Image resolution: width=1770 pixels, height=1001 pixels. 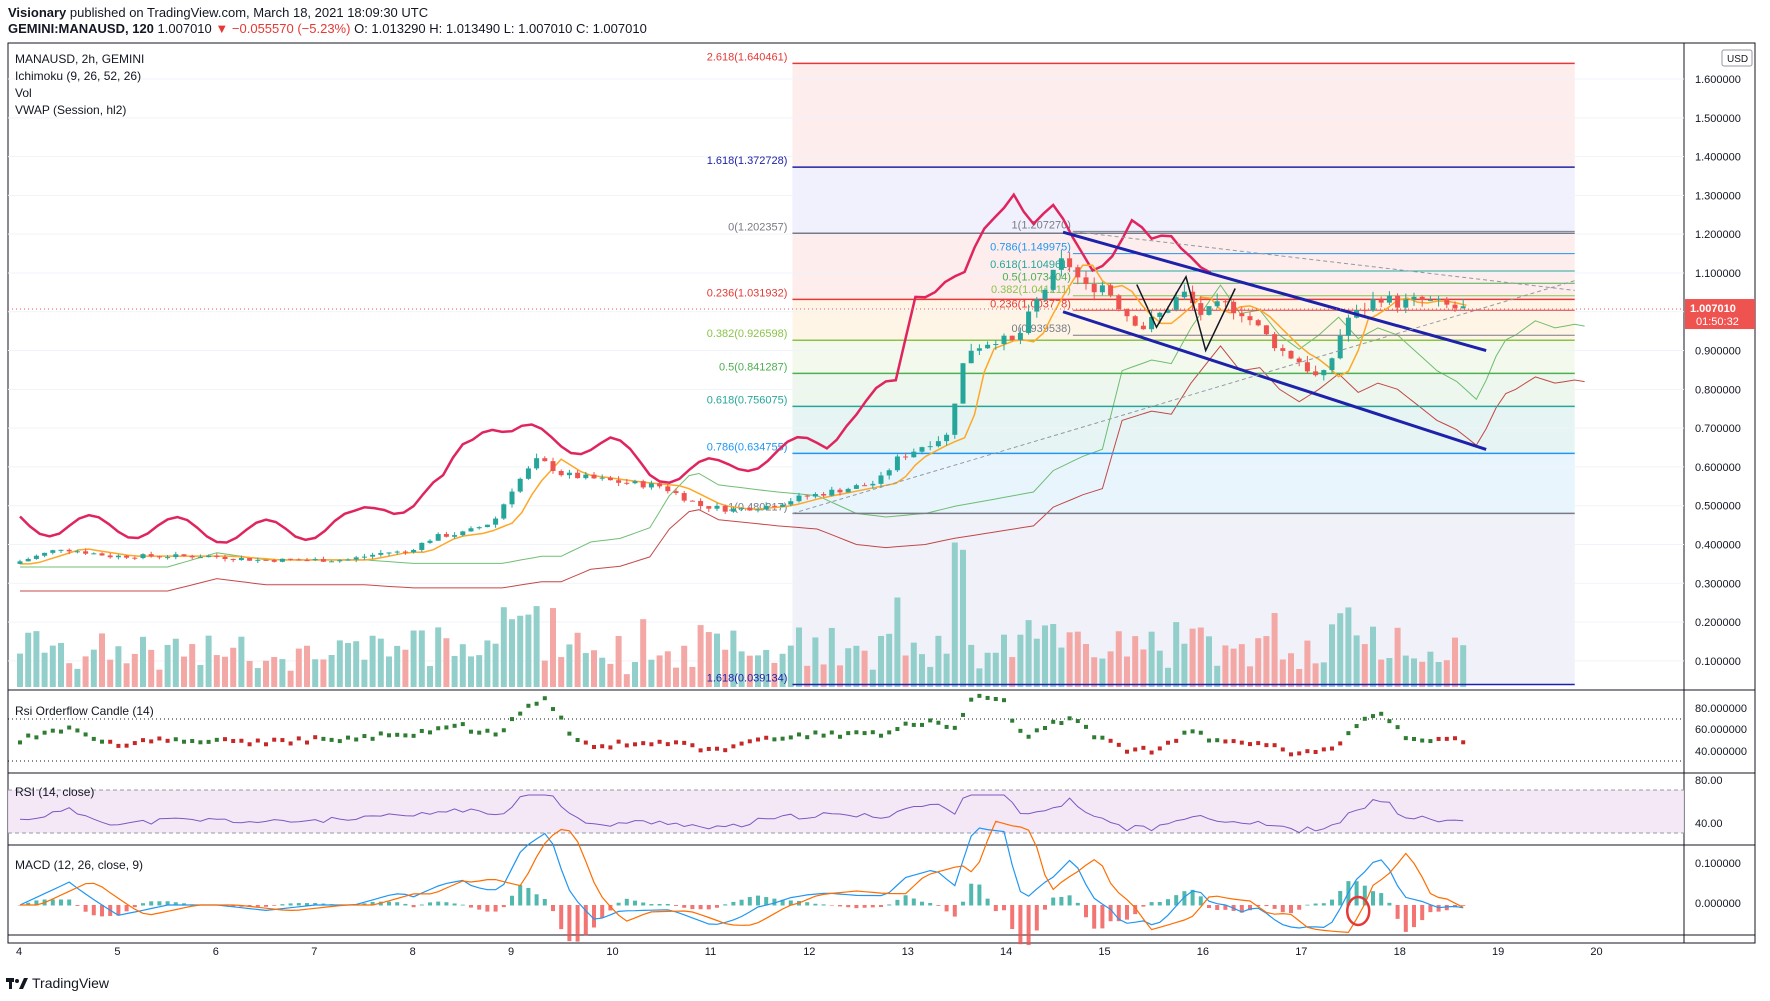 I want to click on legend-ichimoku: Ichimoku (9, 26, 52, 26), so click(x=78, y=76).